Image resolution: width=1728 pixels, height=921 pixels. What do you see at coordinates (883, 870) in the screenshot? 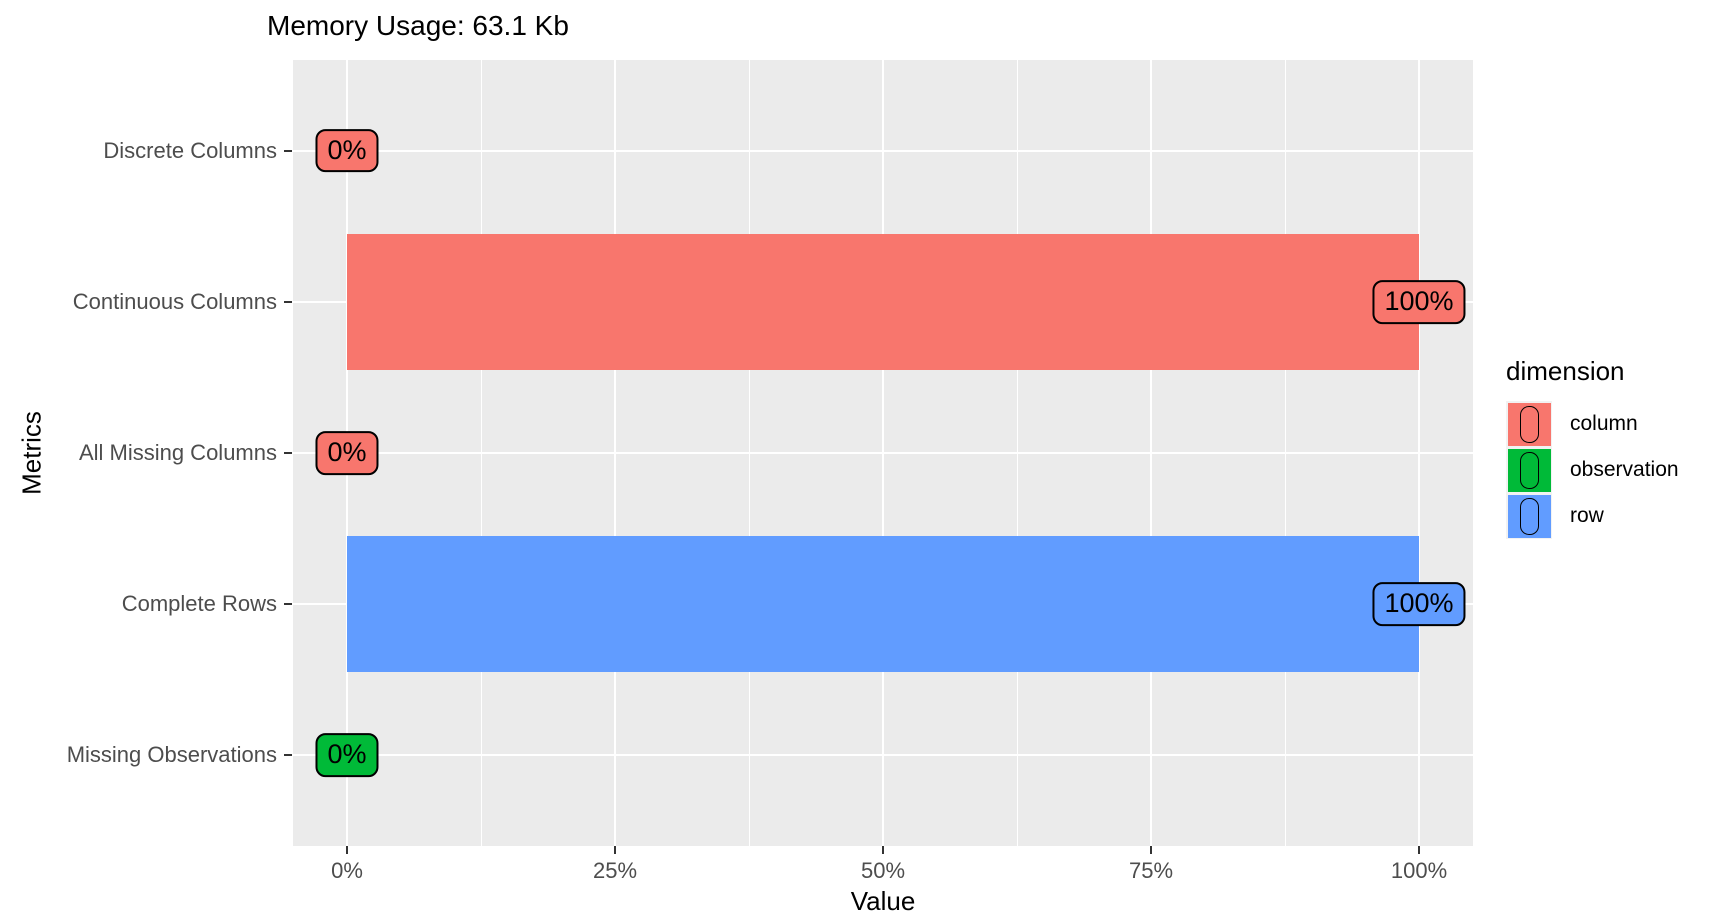
I see `x-tick-label: 50%` at bounding box center [883, 870].